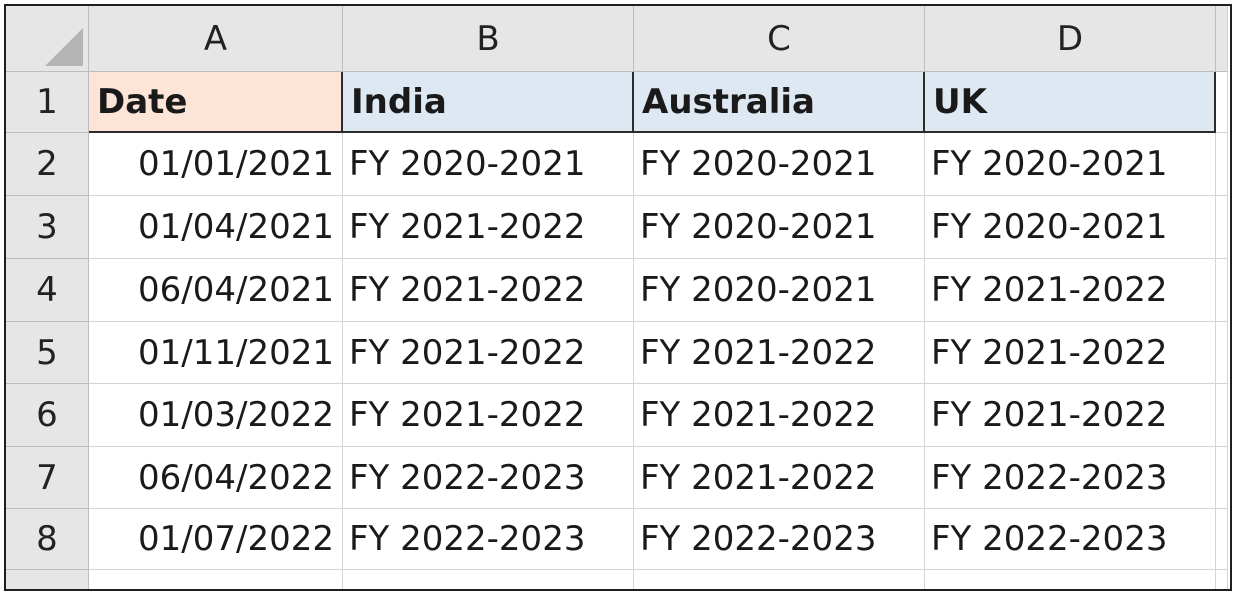 The height and width of the screenshot is (597, 1240). What do you see at coordinates (216, 353) in the screenshot?
I see `cell-a5: 01/11/2021` at bounding box center [216, 353].